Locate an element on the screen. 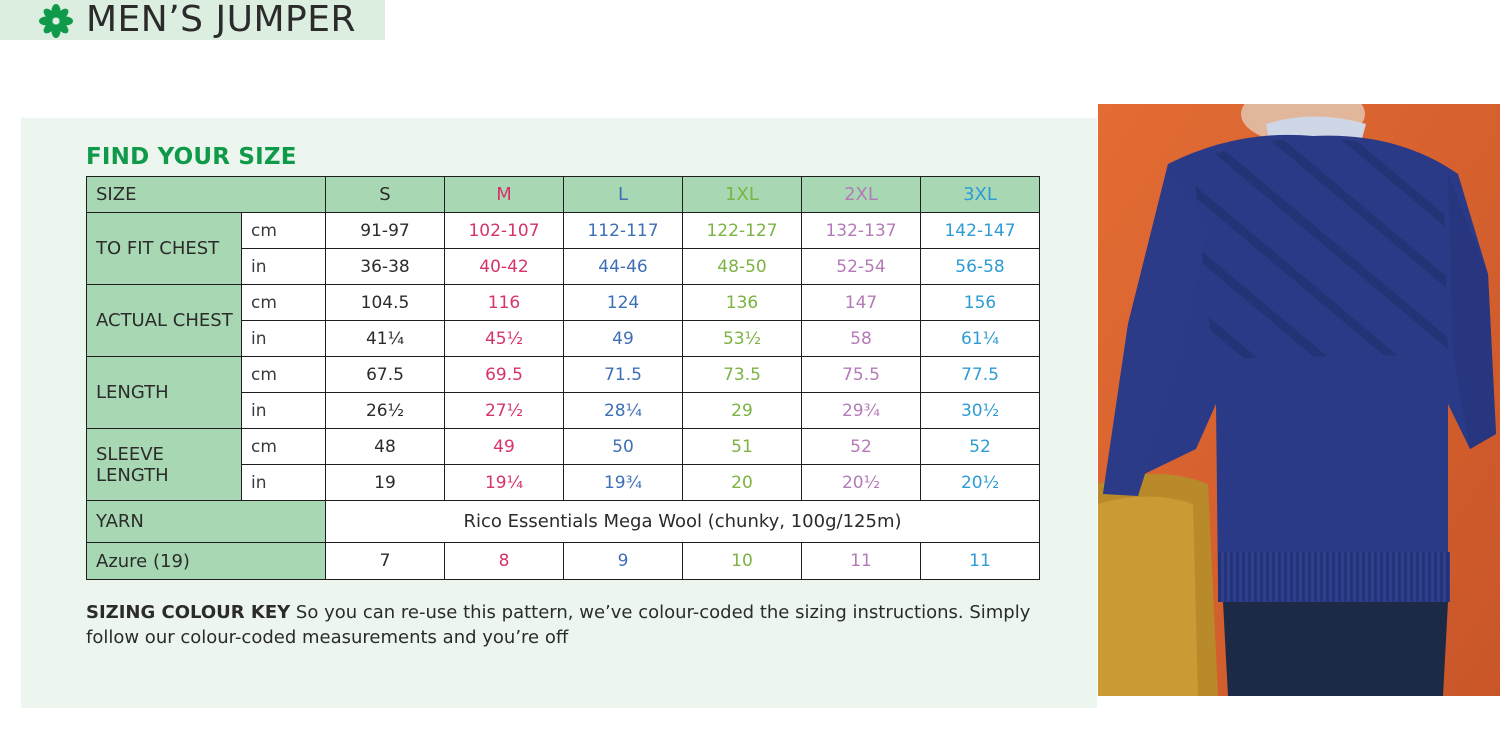 The height and width of the screenshot is (750, 1500). table-cell: 52-54 is located at coordinates (861, 266).